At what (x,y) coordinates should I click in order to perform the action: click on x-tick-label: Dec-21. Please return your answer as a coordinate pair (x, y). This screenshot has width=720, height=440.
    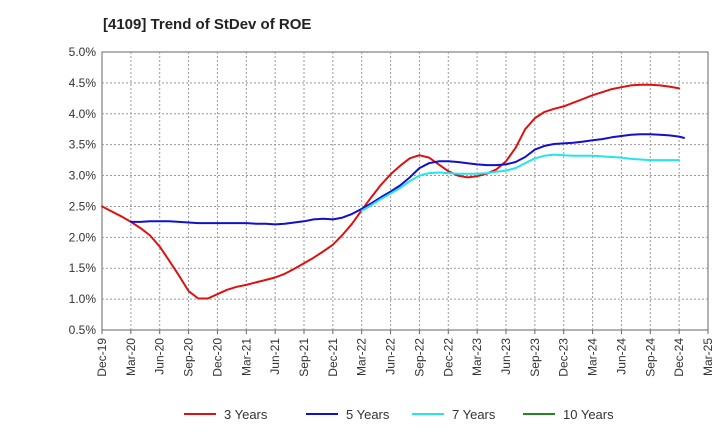
    Looking at the image, I should click on (333, 357).